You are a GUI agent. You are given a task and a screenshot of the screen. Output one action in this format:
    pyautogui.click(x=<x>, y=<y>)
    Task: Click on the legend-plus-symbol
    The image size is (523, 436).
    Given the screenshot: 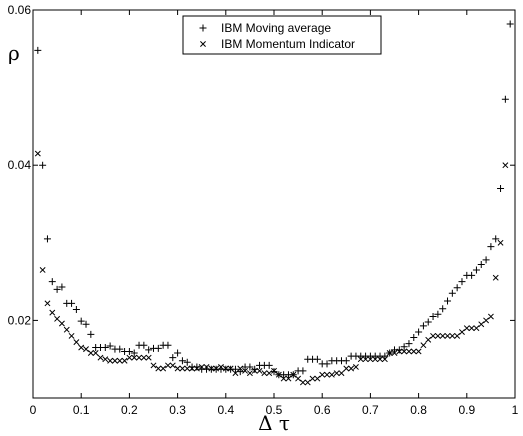 What is the action you would take?
    pyautogui.click(x=203, y=28)
    